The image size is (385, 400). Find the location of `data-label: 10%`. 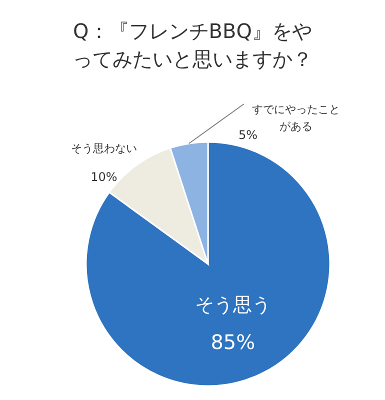

data-label: 10% is located at coordinates (104, 177).